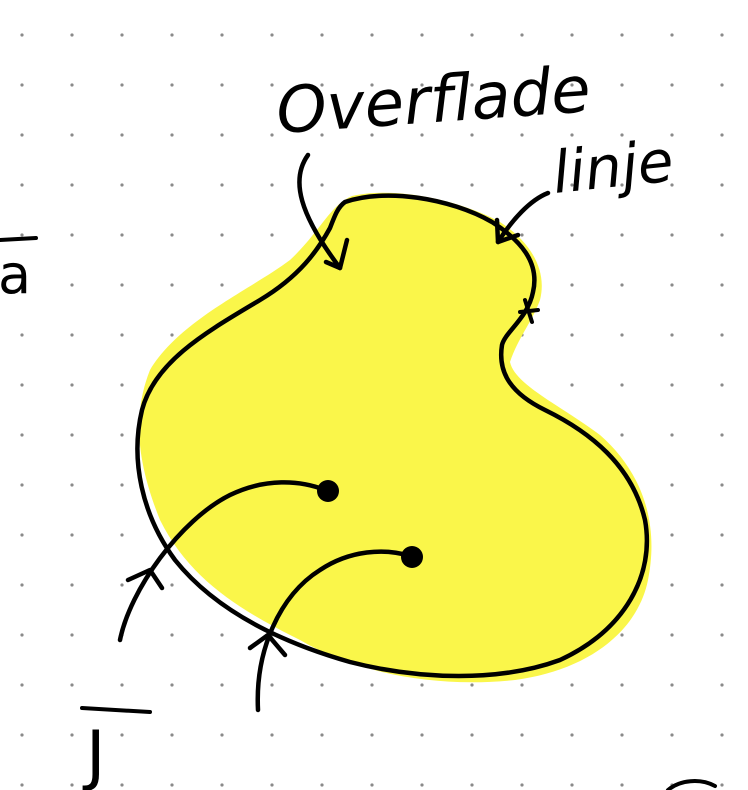 Image resolution: width=748 pixels, height=790 pixels. Describe the element at coordinates (691, 784) in the screenshot. I see `corner-mark` at that location.